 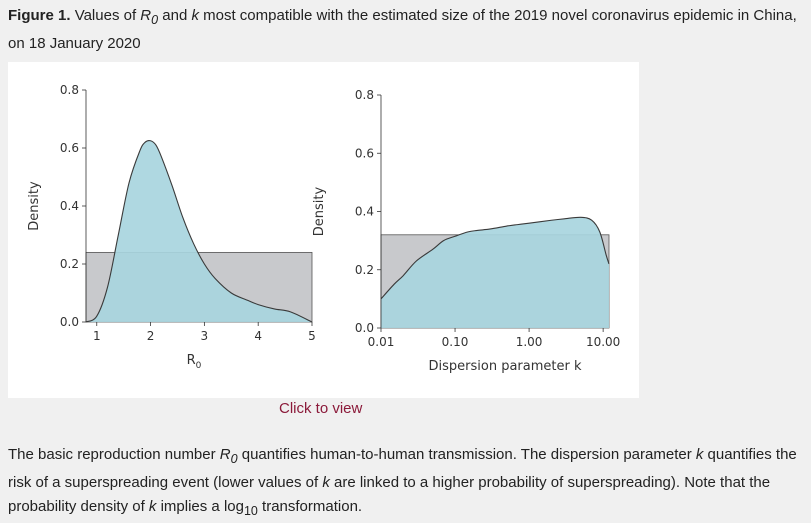 I want to click on figure-label: Figure 1., so click(x=39, y=15).